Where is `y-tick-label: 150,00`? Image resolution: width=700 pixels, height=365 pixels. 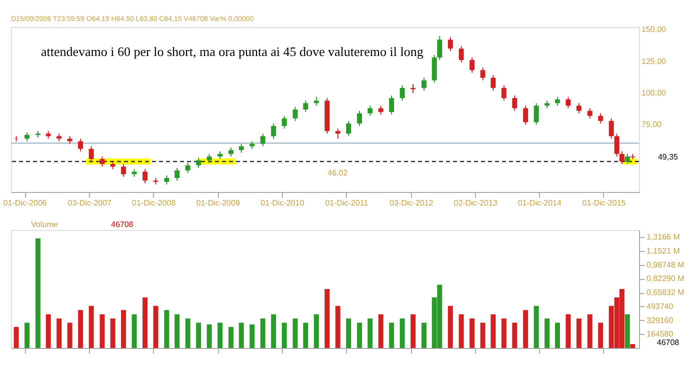 y-tick-label: 150,00 is located at coordinates (654, 29).